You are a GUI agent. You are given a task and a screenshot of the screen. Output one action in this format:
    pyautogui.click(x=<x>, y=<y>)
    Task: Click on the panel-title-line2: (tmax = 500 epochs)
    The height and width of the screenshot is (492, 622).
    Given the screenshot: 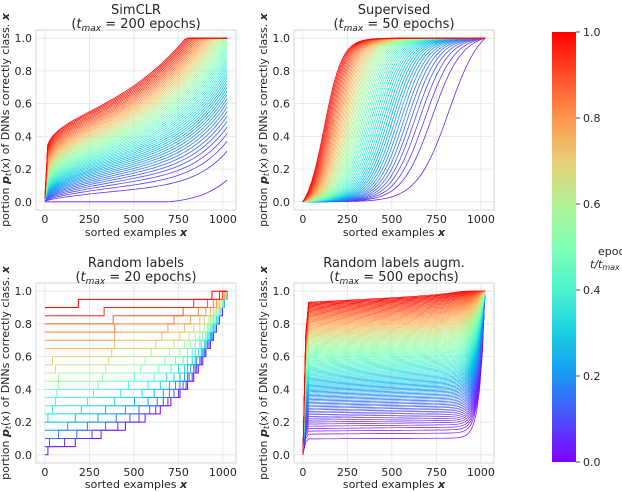 What is the action you would take?
    pyautogui.click(x=393, y=278)
    